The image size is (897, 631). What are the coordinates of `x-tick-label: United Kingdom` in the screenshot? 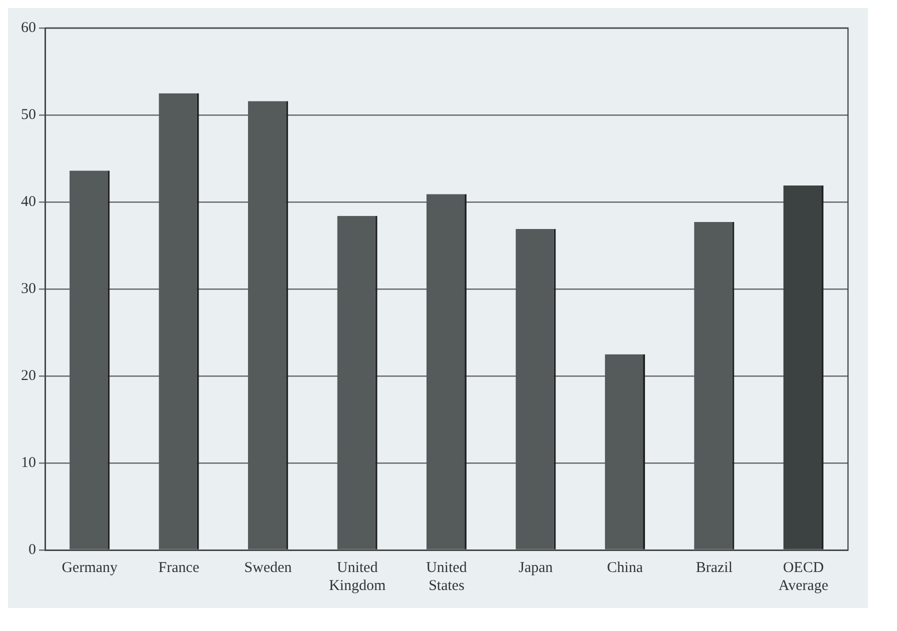 It's located at (357, 577).